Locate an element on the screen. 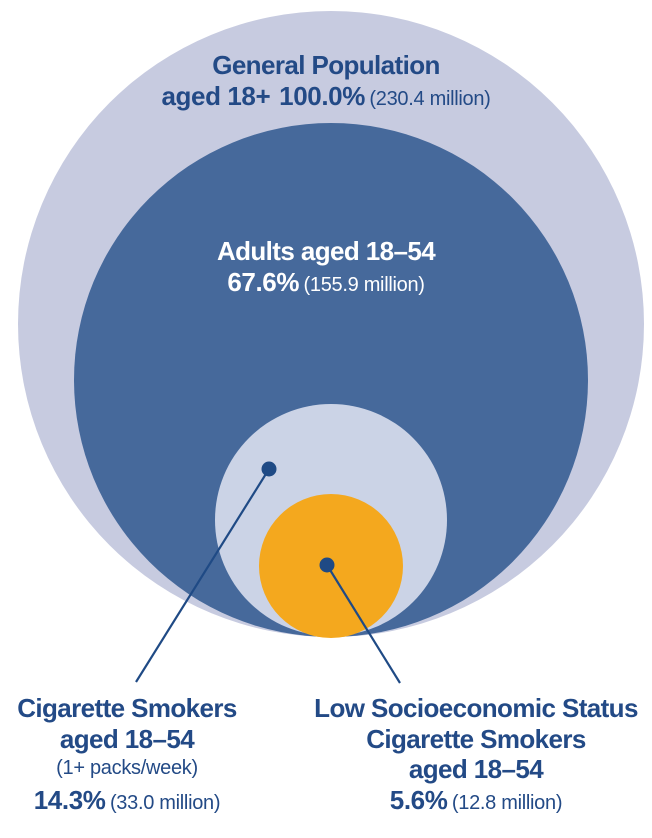  cigarette-smokers-millions: (33.0 million) is located at coordinates (165, 802).